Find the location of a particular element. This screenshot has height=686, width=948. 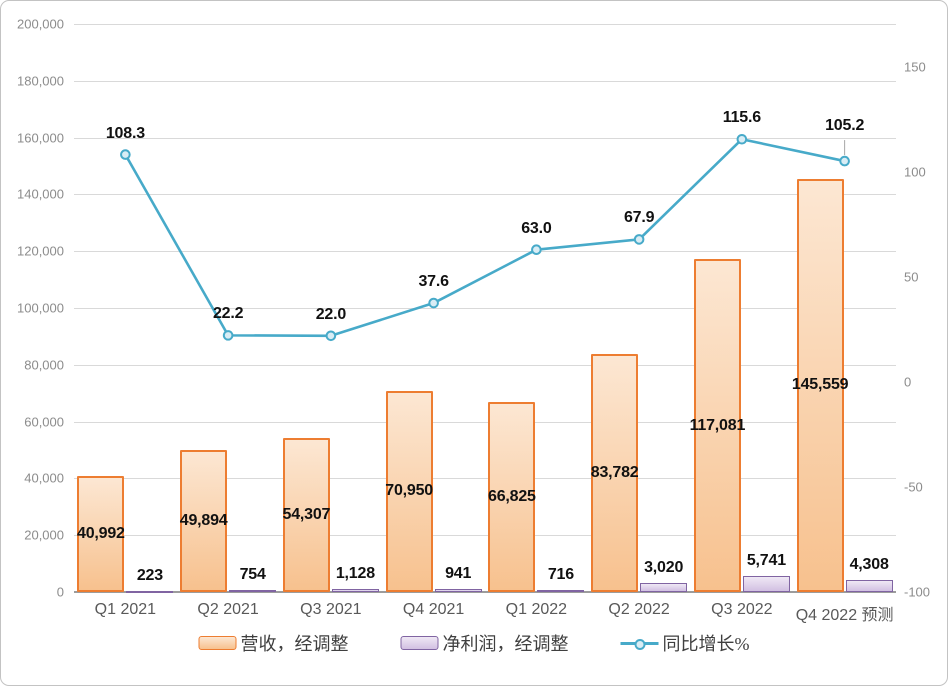

growth-point-label: 22.2 is located at coordinates (228, 314).